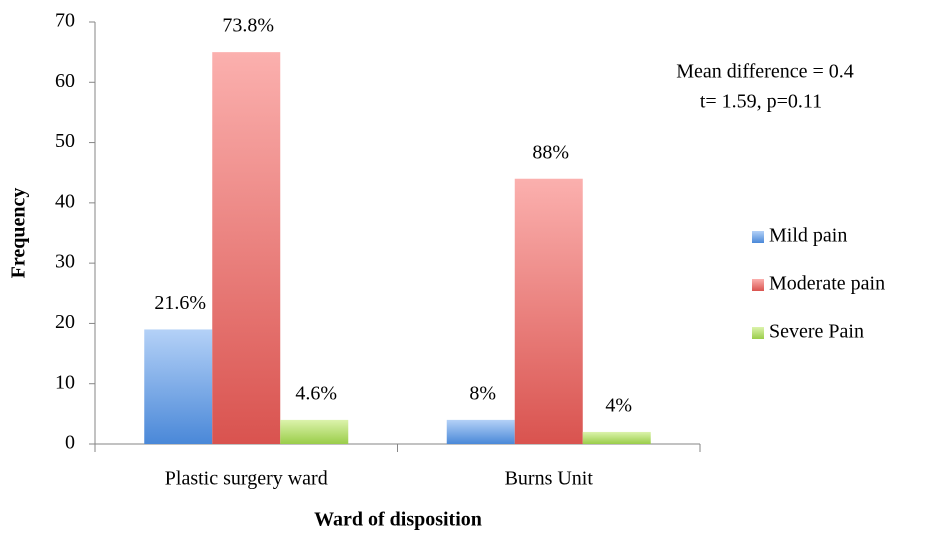 The image size is (926, 534). Describe the element at coordinates (549, 479) in the screenshot. I see `x-tick-label: Burns Unit` at that location.